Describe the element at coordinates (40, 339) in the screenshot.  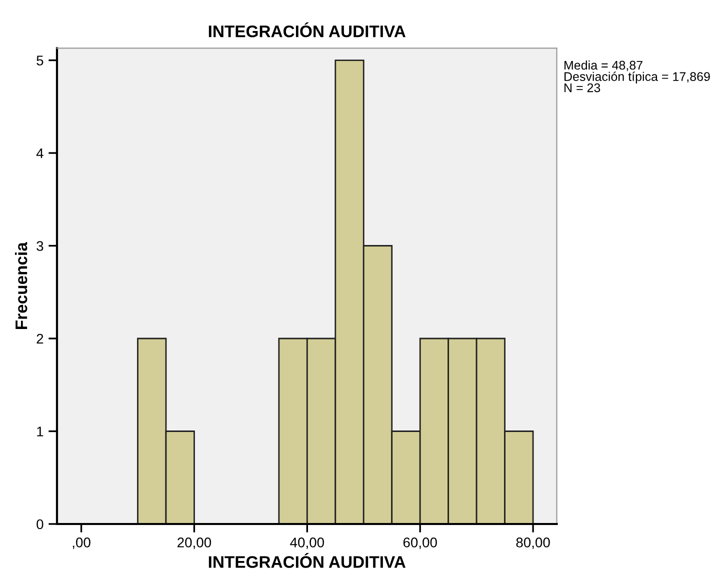
I see `y-tick-label: 2` at that location.